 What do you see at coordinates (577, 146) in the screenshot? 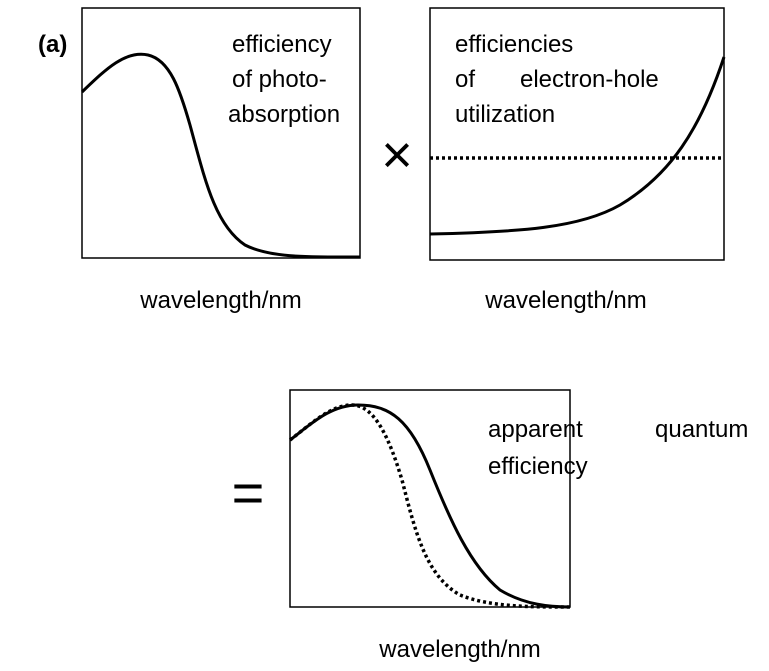
I see `utilization-curve` at bounding box center [577, 146].